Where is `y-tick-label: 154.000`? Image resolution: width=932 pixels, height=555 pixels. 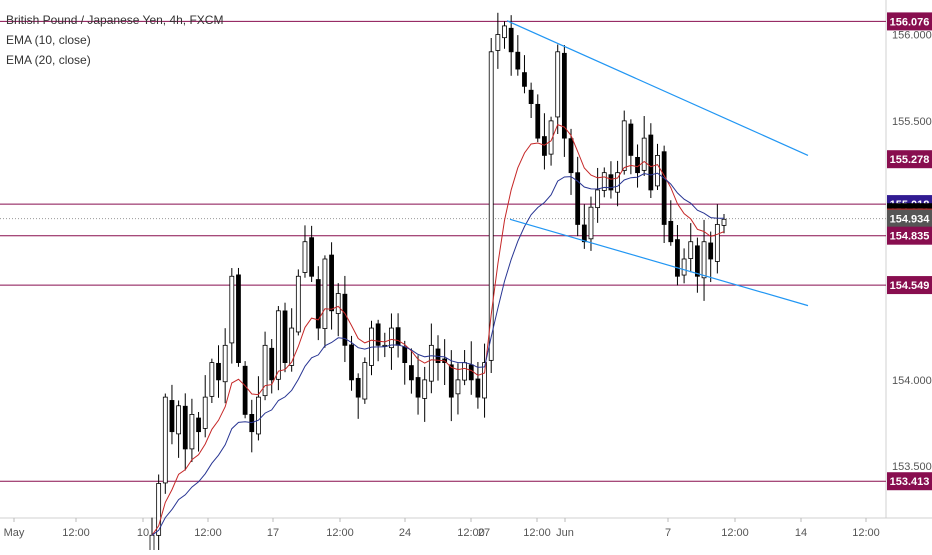
y-tick-label: 154.000 is located at coordinates (912, 381).